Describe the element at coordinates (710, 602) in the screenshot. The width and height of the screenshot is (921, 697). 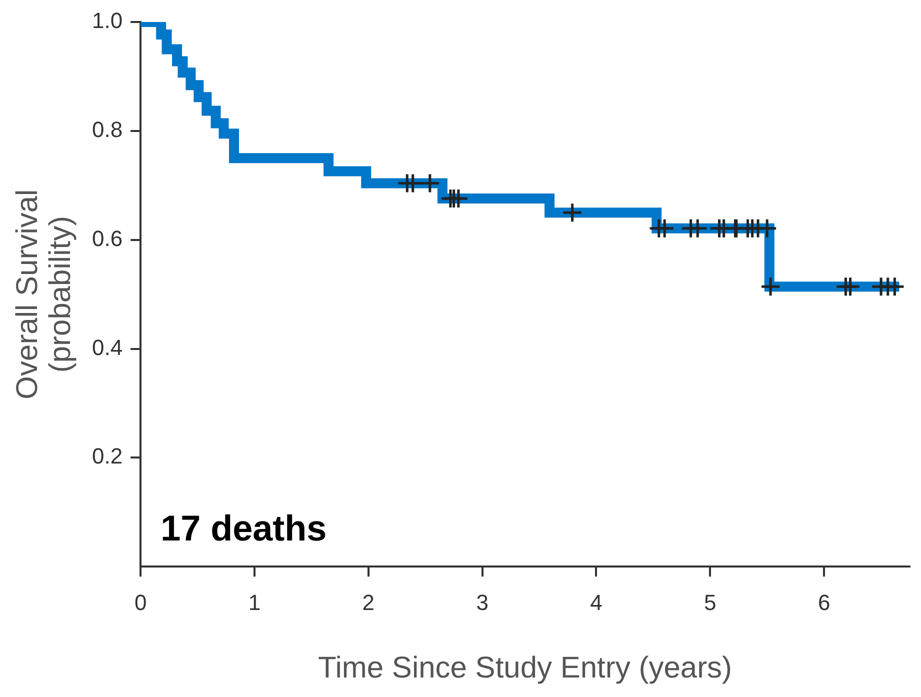
I see `x-tick-label: 5` at that location.